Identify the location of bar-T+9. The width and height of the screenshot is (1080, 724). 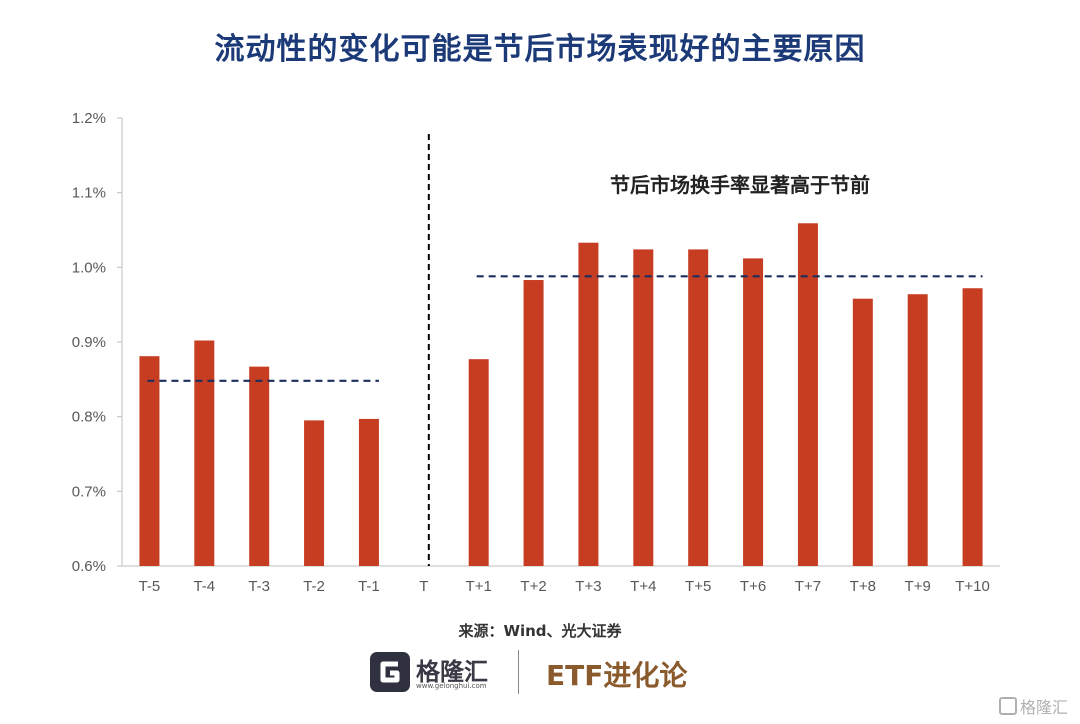
(917, 430).